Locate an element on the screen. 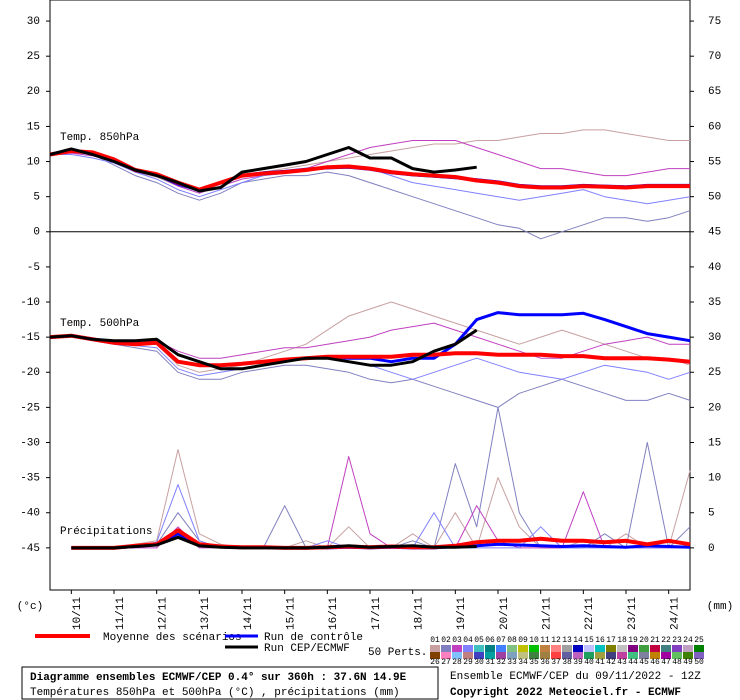 This screenshot has width=740, height=700. member-label: 33 is located at coordinates (512, 662).